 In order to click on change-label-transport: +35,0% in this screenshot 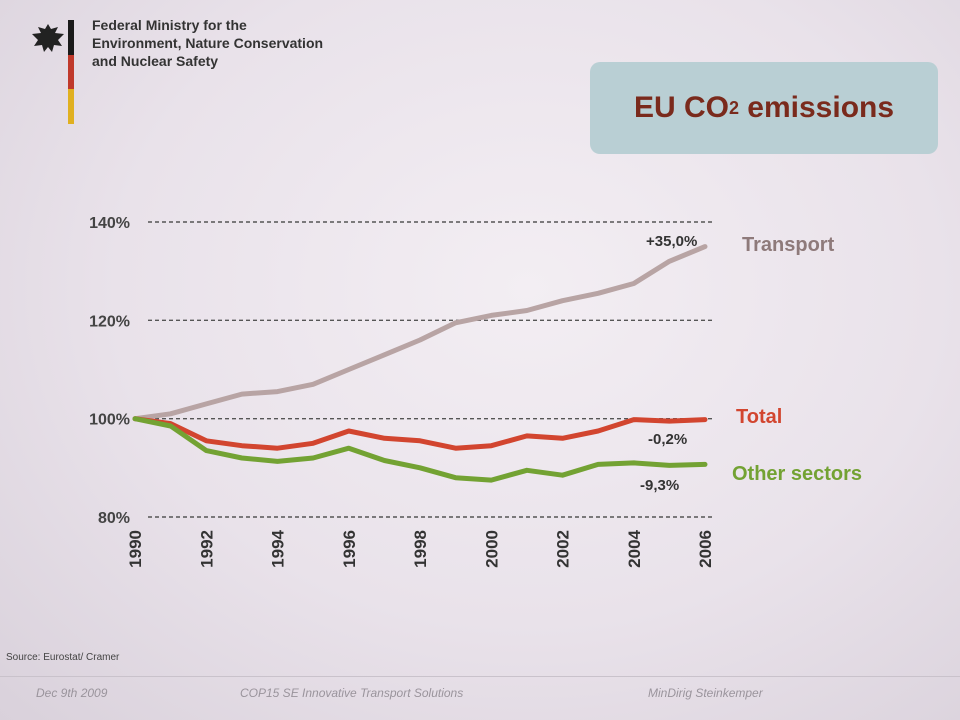, I will do `click(671, 241)`.